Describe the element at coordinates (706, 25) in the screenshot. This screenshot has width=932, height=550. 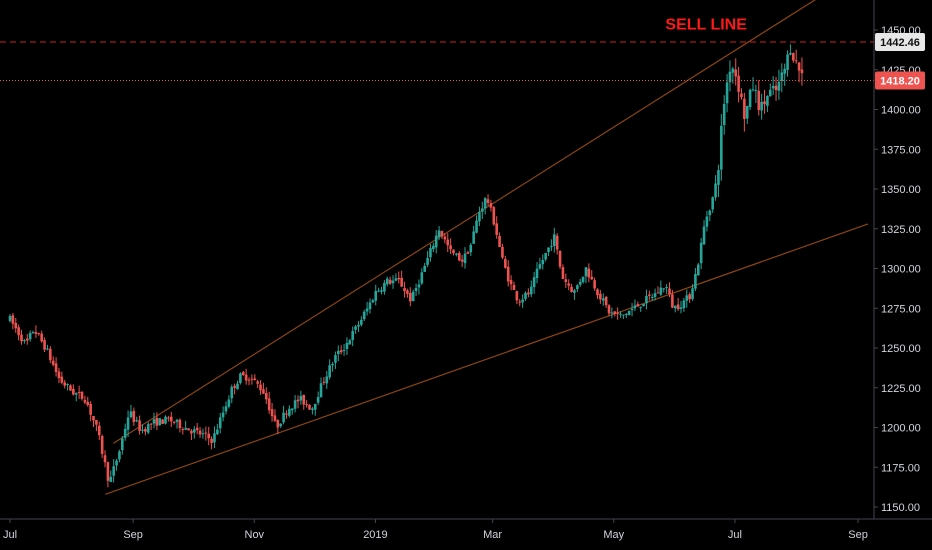
I see `sell-line-annotation: SELL LINE` at that location.